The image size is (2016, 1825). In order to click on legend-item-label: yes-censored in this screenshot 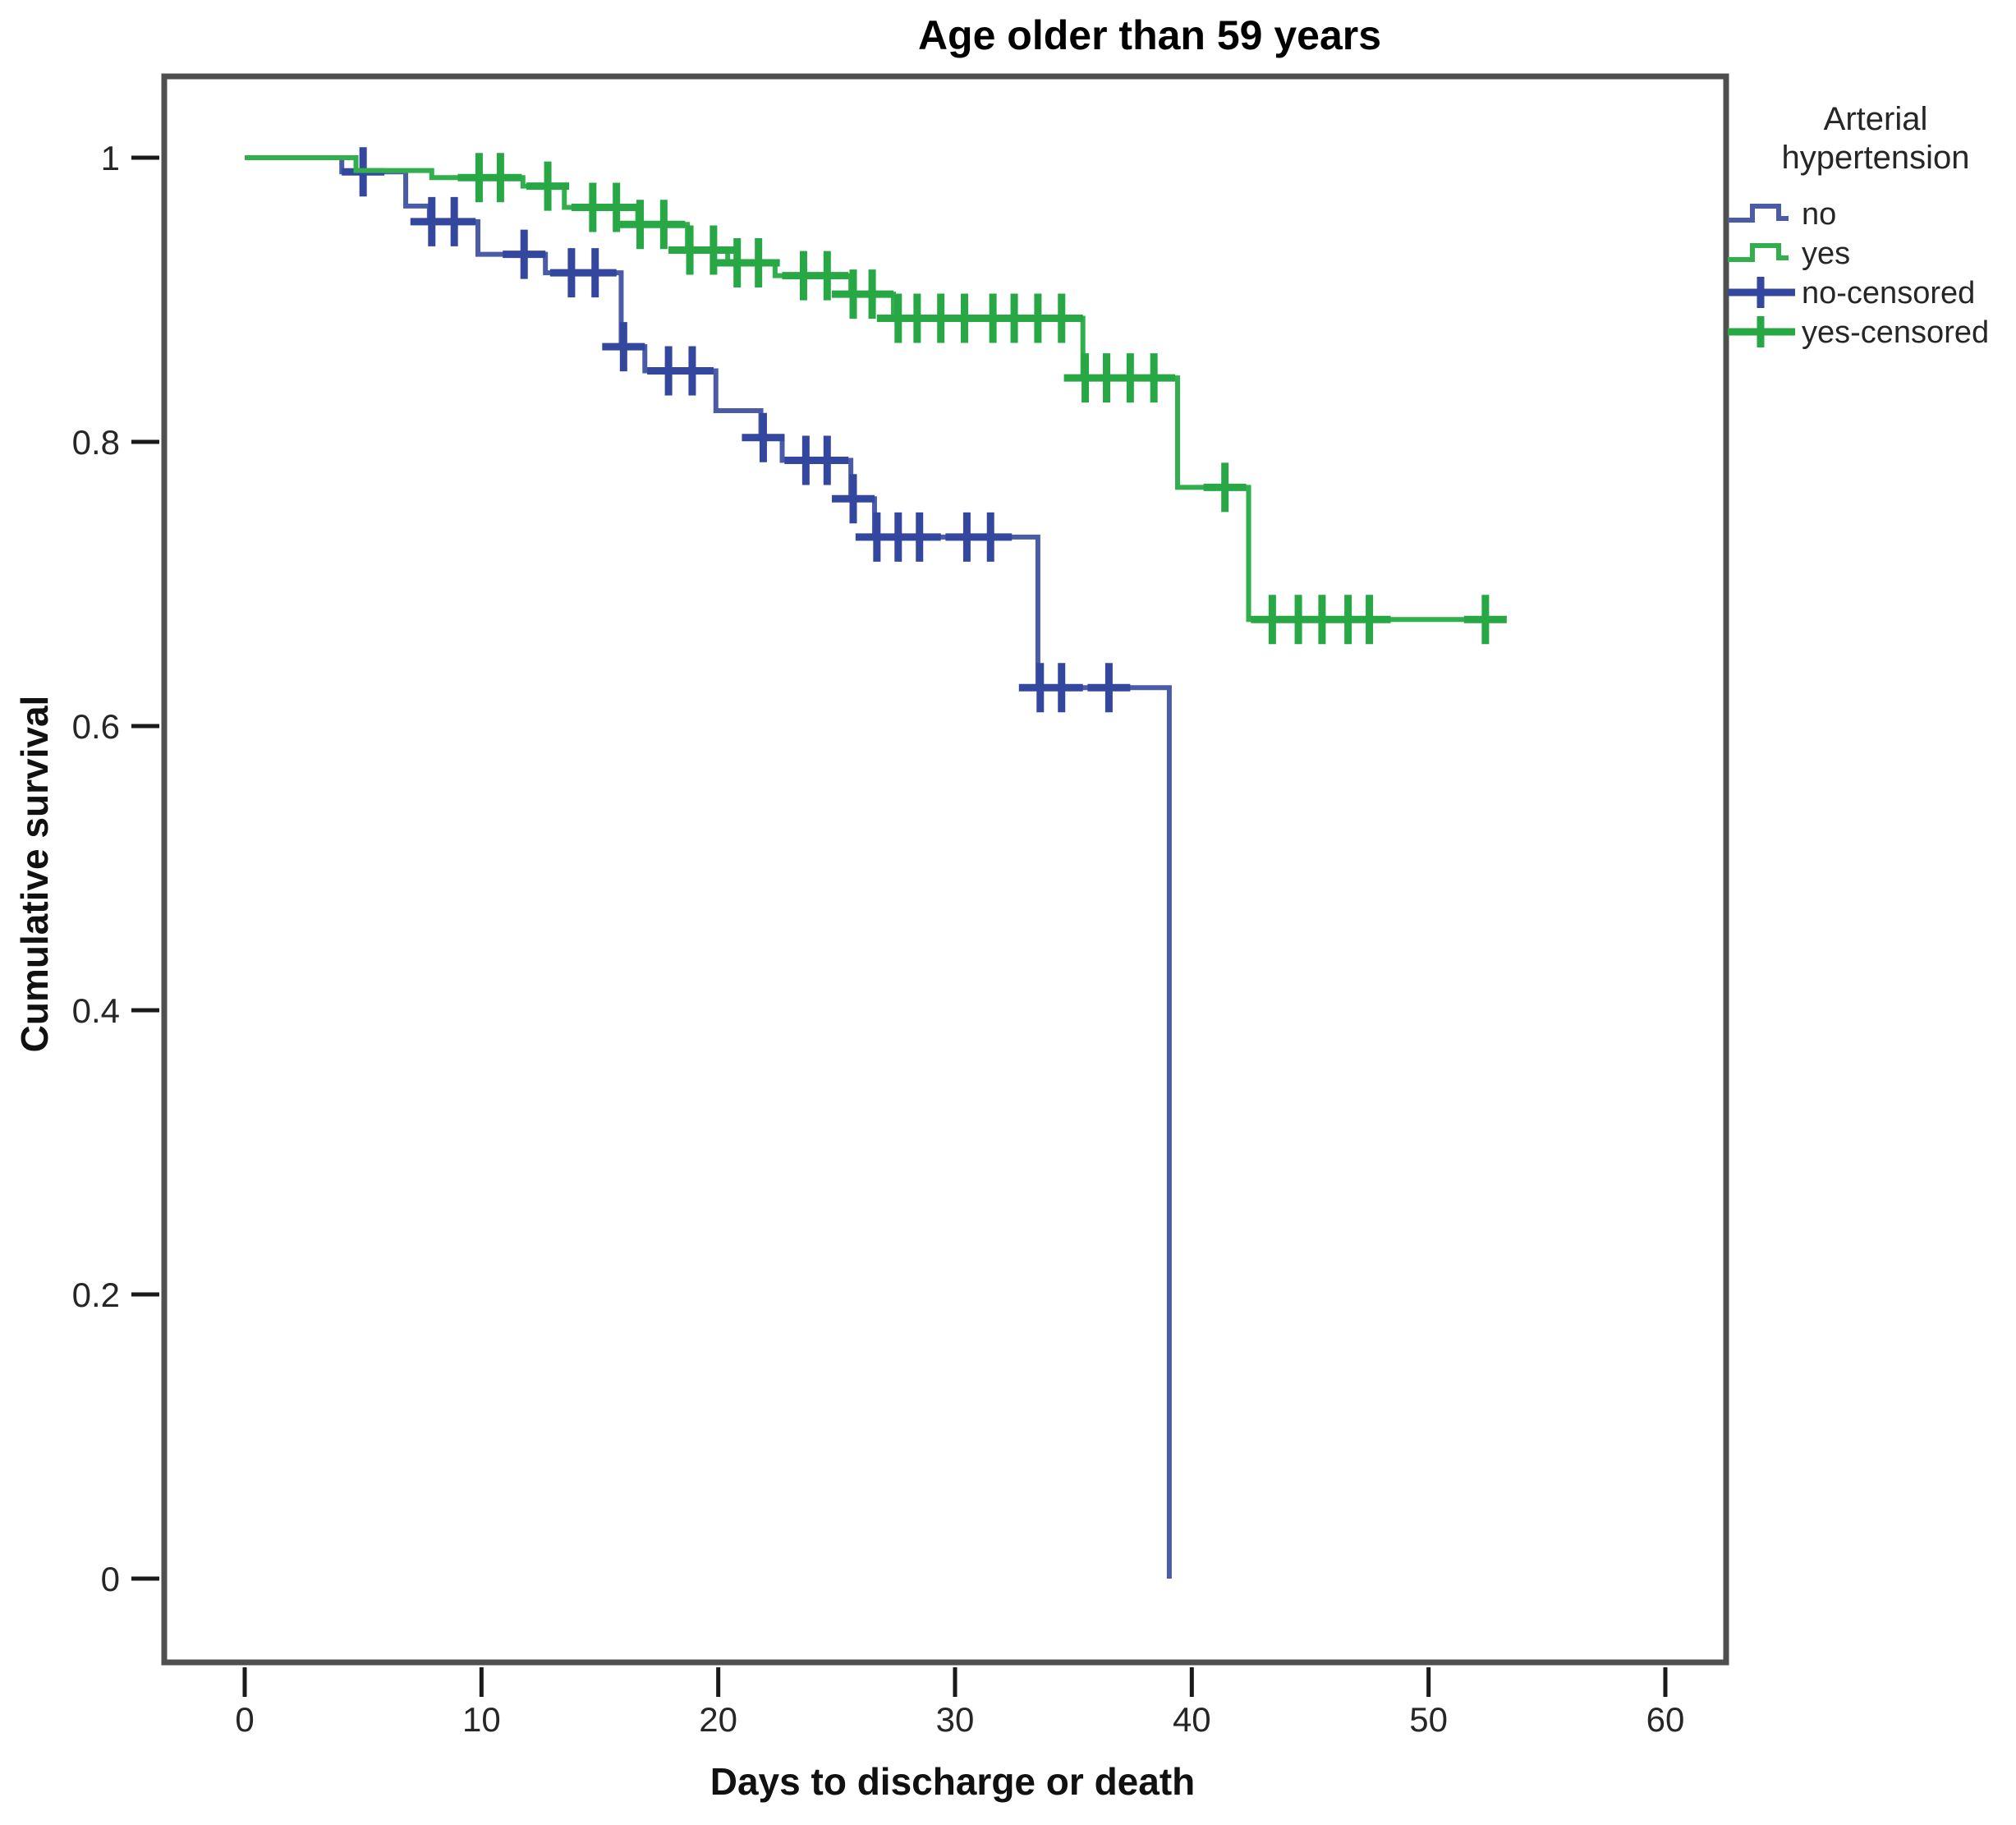, I will do `click(1896, 332)`.